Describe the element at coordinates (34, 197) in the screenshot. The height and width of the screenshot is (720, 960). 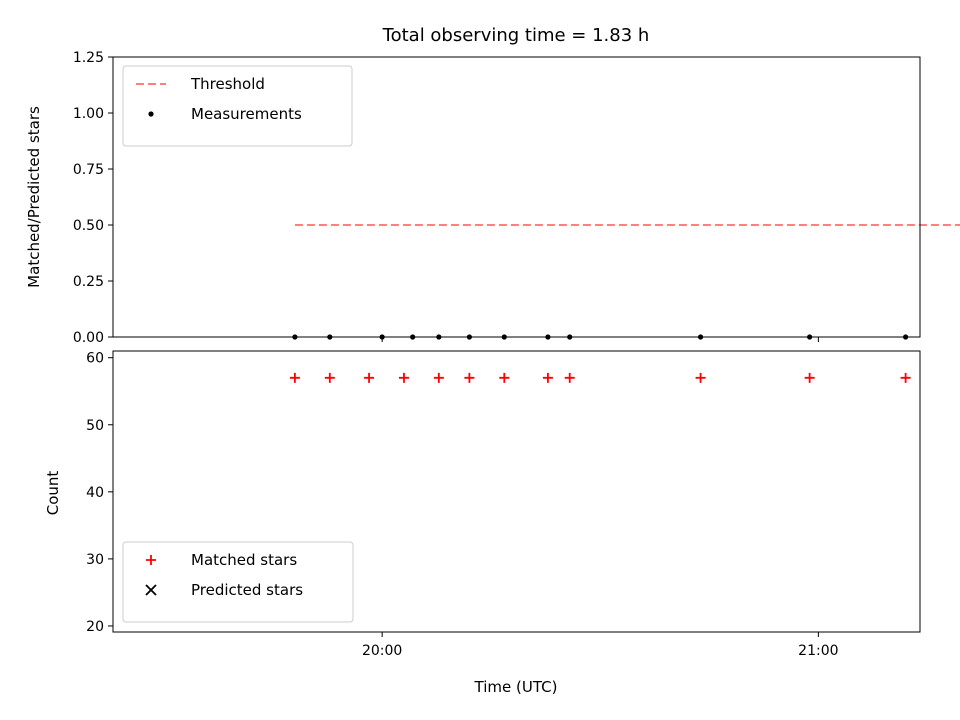
I see `top-y-axis-label: Matched/Predicted stars` at that location.